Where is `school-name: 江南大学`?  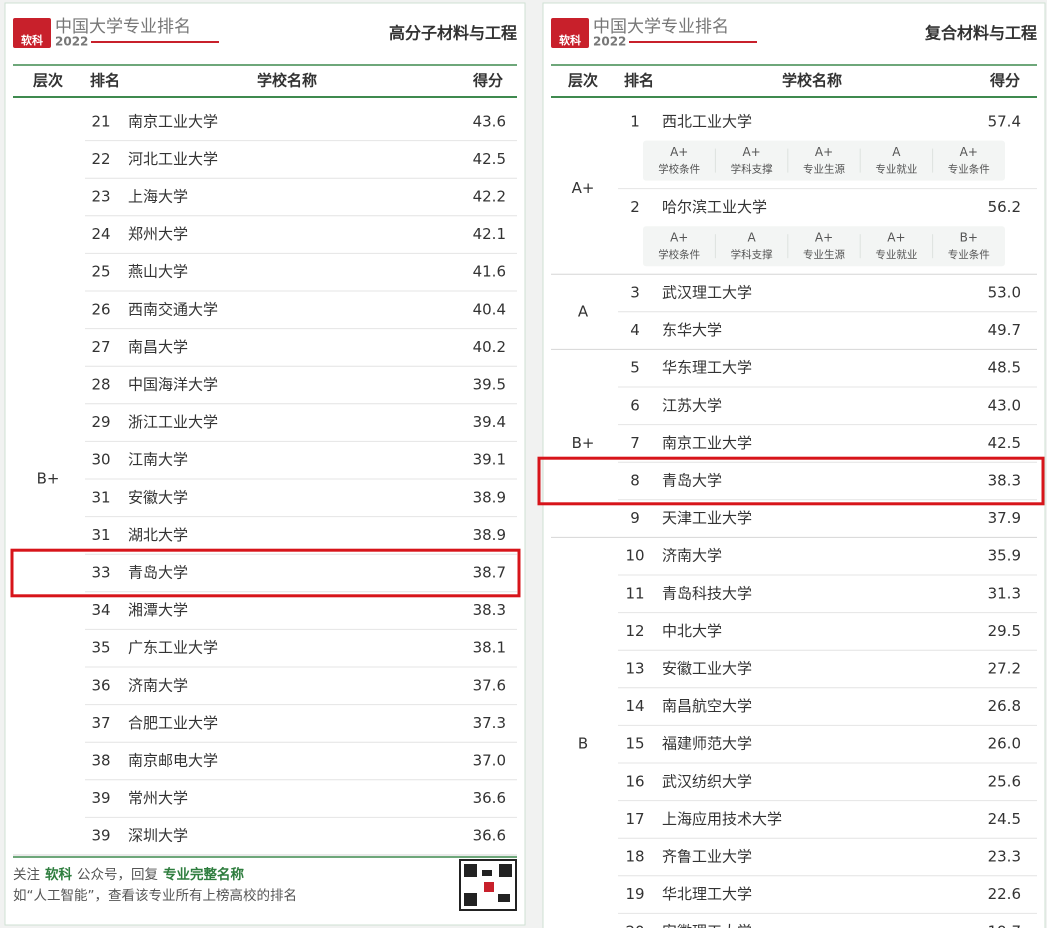
school-name: 江南大学 is located at coordinates (158, 460).